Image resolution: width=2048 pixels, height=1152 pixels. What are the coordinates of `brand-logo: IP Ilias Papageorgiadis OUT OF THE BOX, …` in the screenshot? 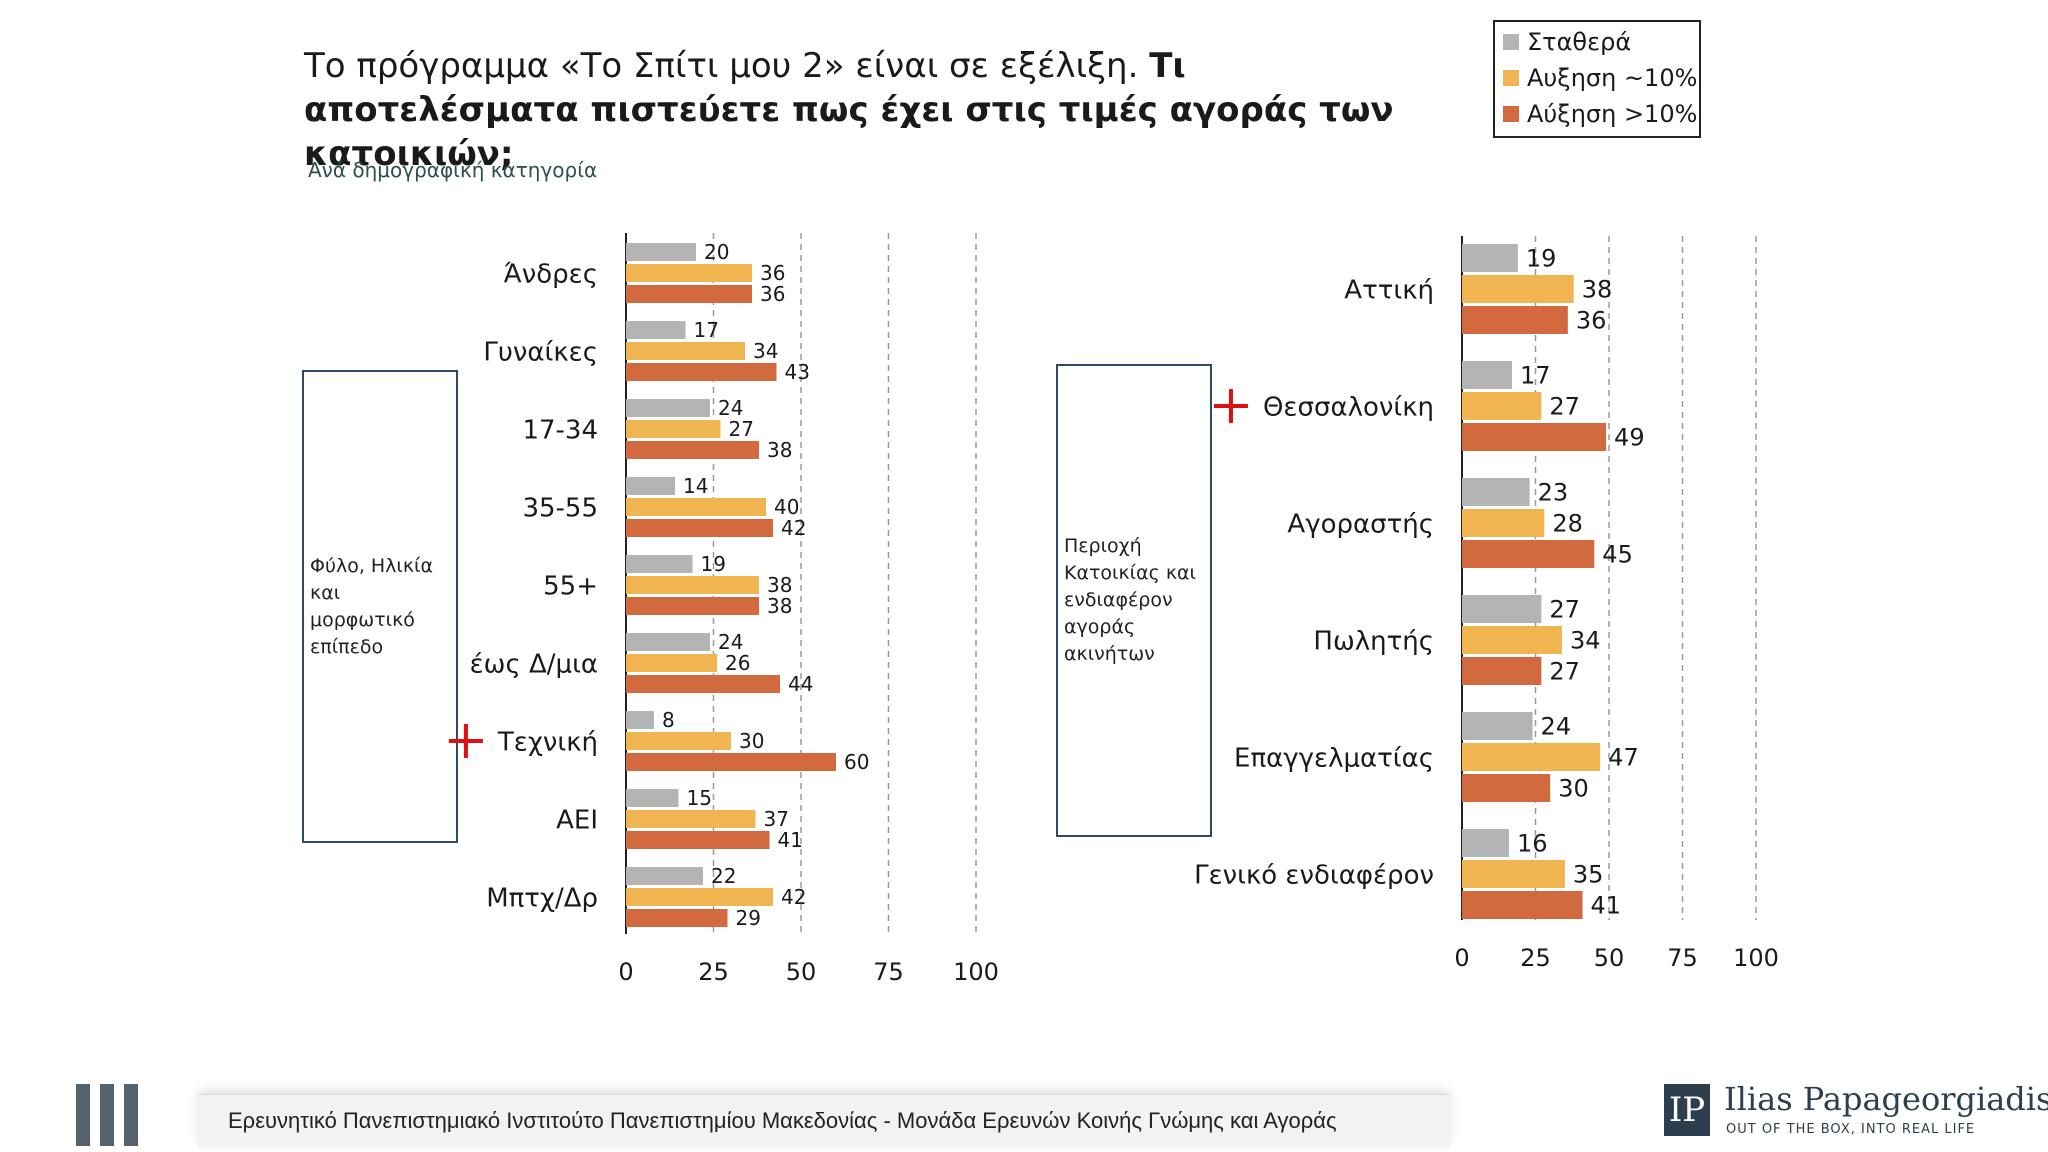 It's located at (1856, 1110).